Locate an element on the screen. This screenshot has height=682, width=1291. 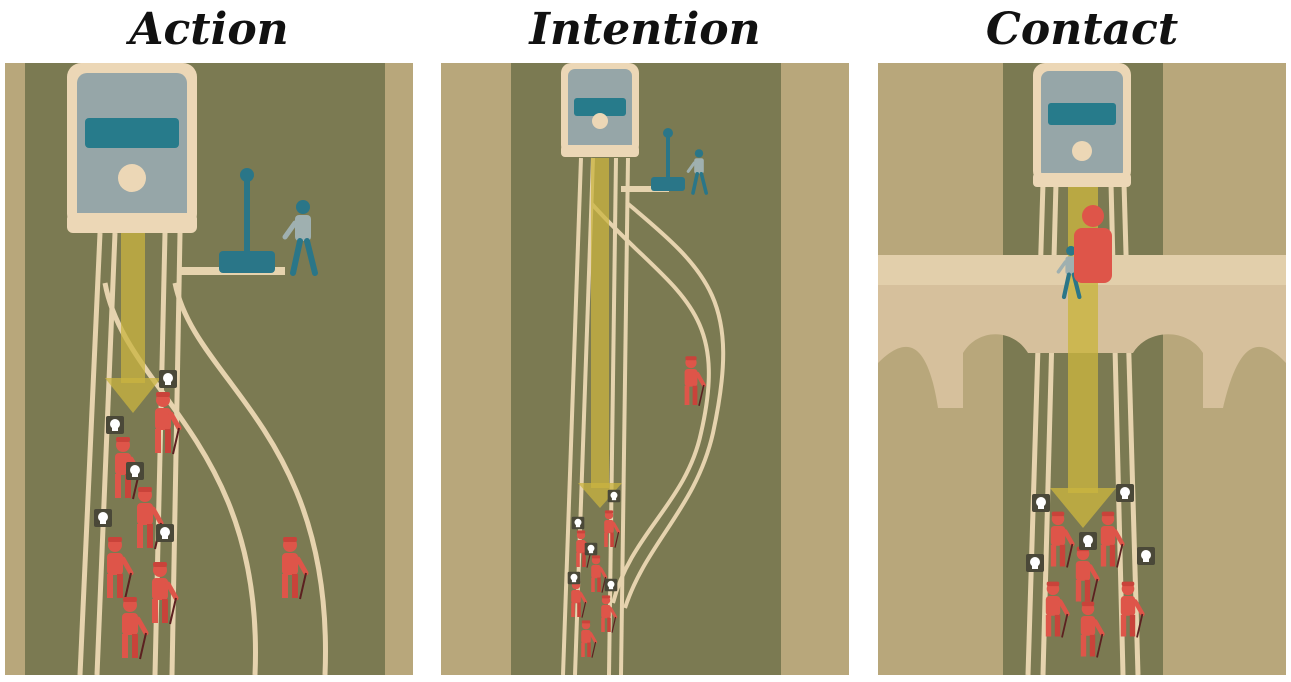
panel-title-action: Action is located at coordinates (209, 29).